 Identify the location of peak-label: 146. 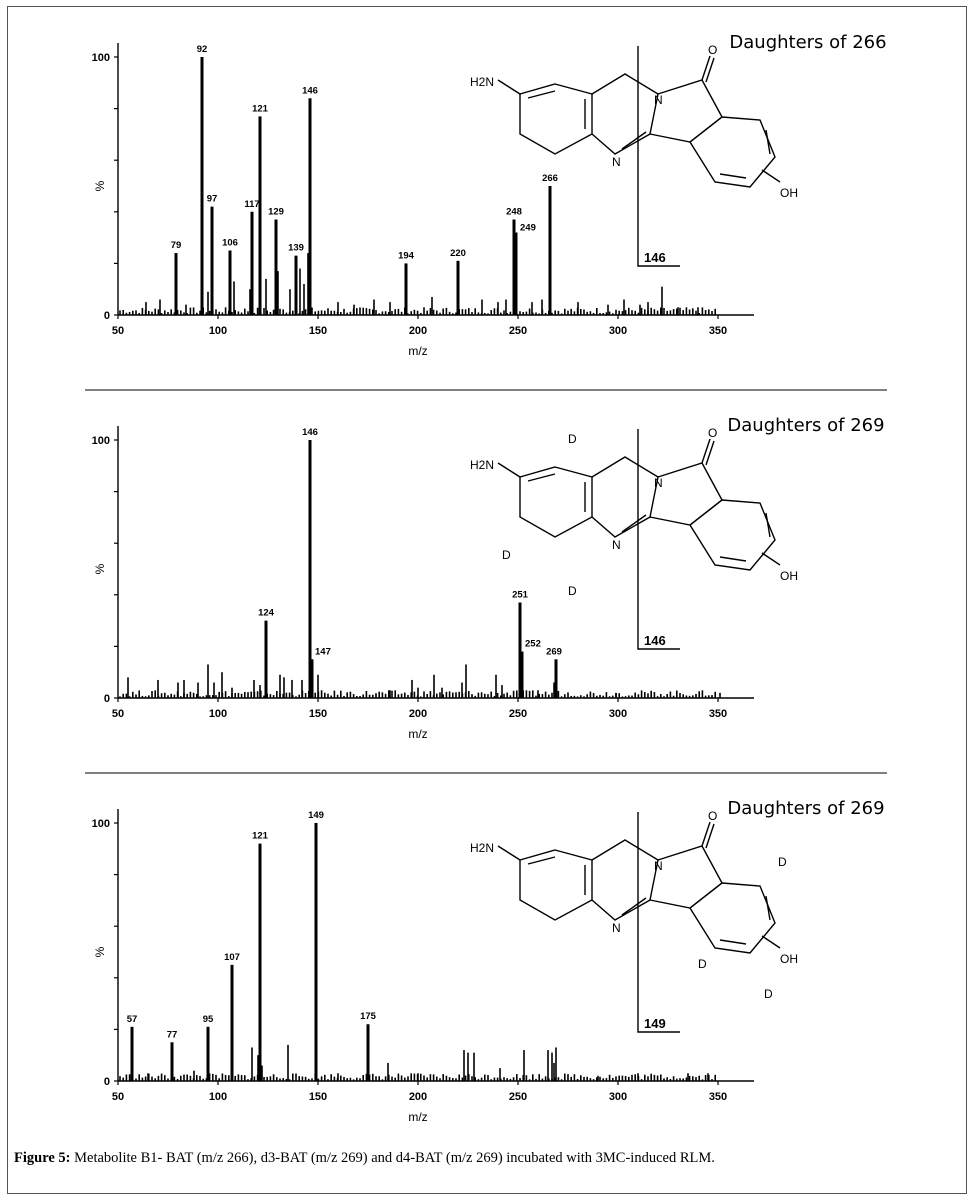
(310, 432).